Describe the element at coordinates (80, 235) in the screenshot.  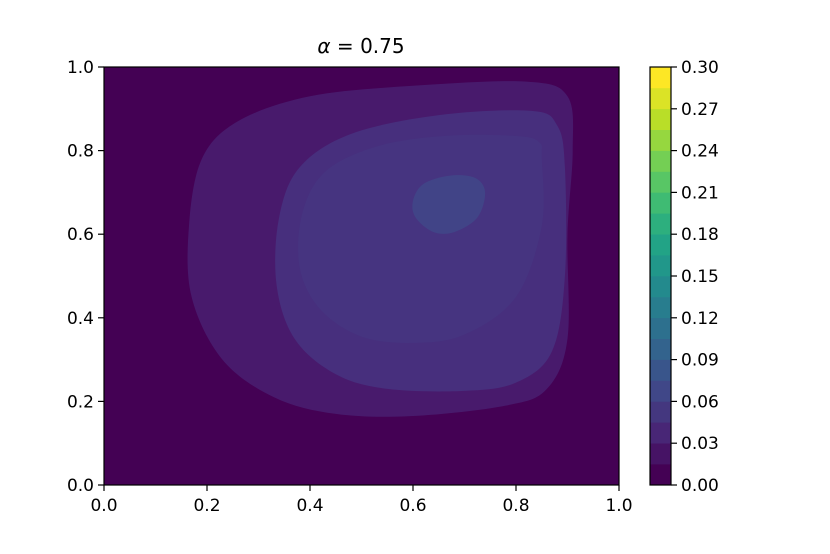
I see `y-tick-label: 0.6` at that location.